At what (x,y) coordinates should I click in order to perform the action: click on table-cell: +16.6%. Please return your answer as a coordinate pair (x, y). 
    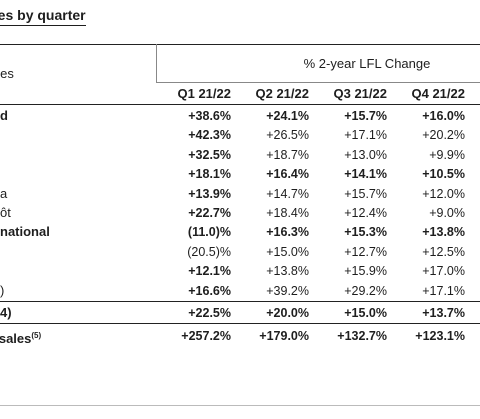
    Looking at the image, I should click on (209, 290).